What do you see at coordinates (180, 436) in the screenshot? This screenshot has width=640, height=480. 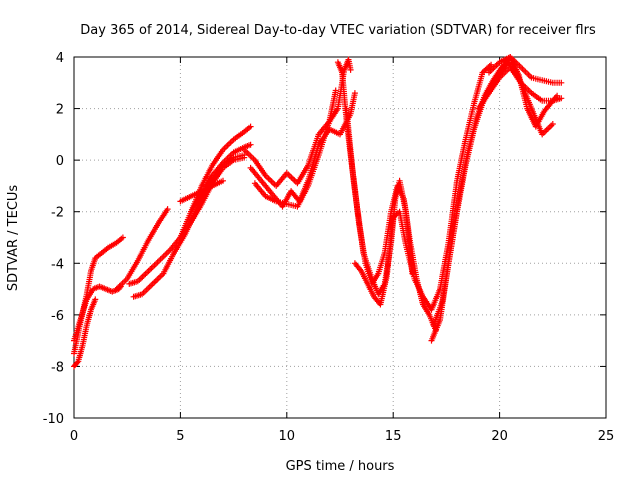 I see `x-tick-label: 5` at bounding box center [180, 436].